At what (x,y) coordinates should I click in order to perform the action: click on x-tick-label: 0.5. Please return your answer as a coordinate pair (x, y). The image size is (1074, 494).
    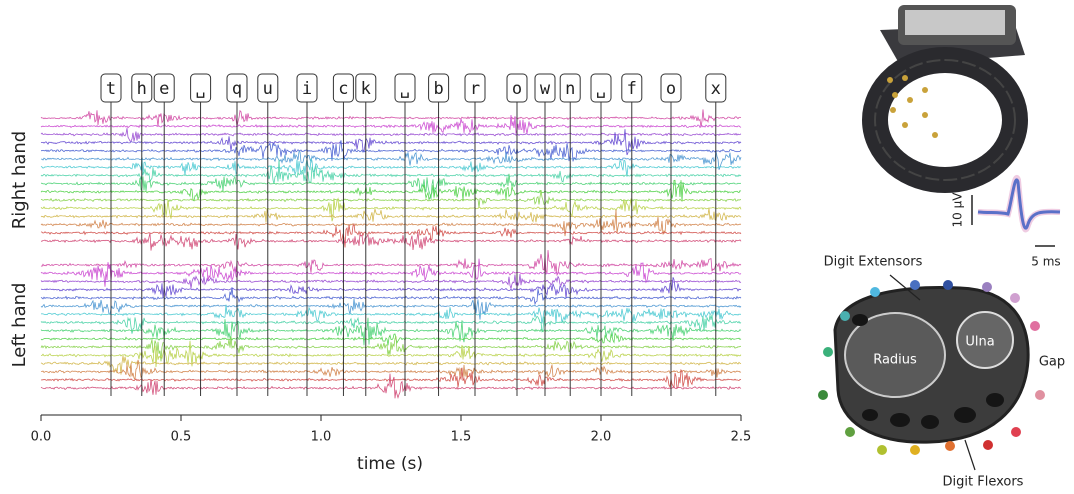
    Looking at the image, I should click on (181, 437).